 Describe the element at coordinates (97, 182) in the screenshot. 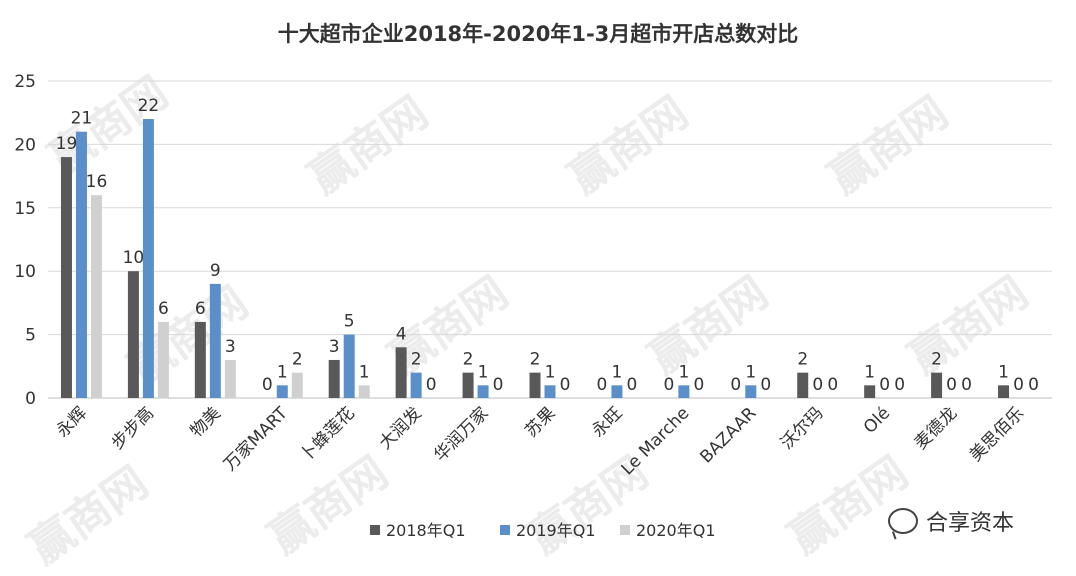

I see `data-label: 16` at that location.